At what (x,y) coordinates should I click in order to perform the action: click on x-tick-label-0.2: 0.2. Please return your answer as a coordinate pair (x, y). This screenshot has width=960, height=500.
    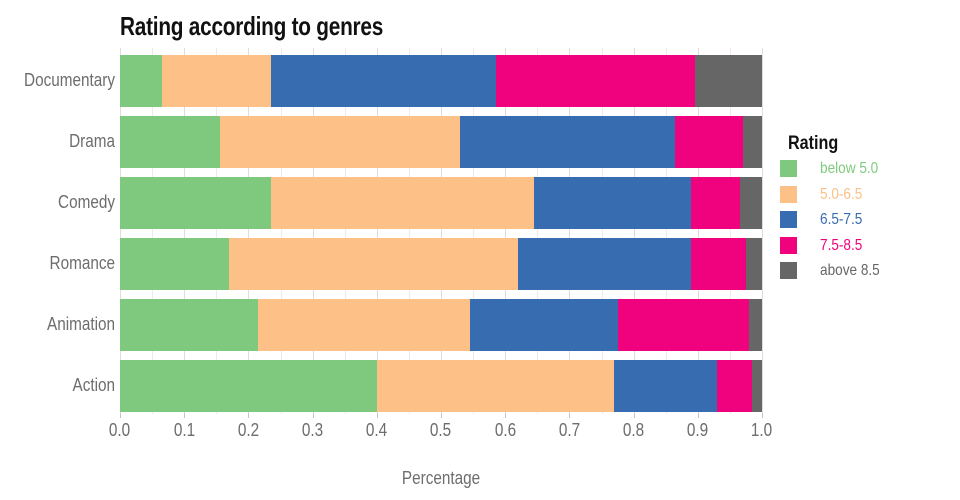
    Looking at the image, I should click on (248, 430).